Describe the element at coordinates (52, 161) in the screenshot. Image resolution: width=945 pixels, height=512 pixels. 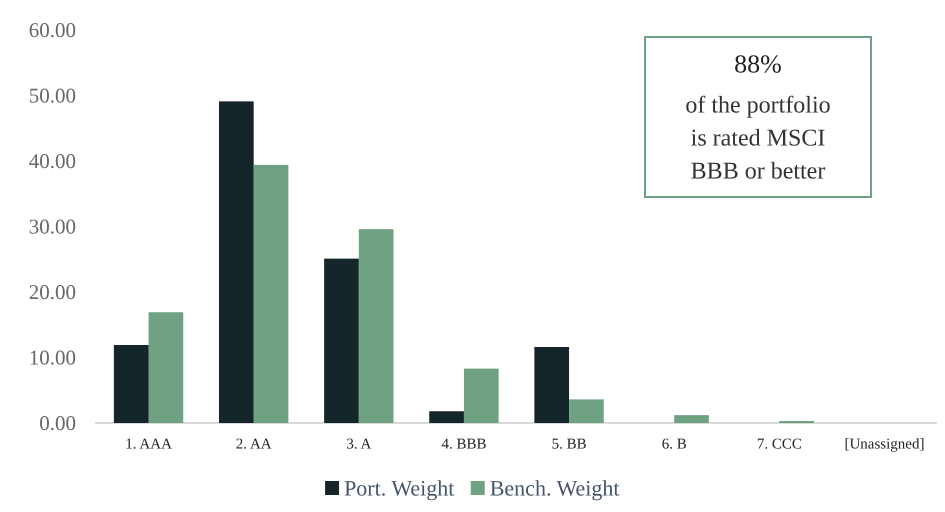
I see `y-tick-label: 40.00` at that location.